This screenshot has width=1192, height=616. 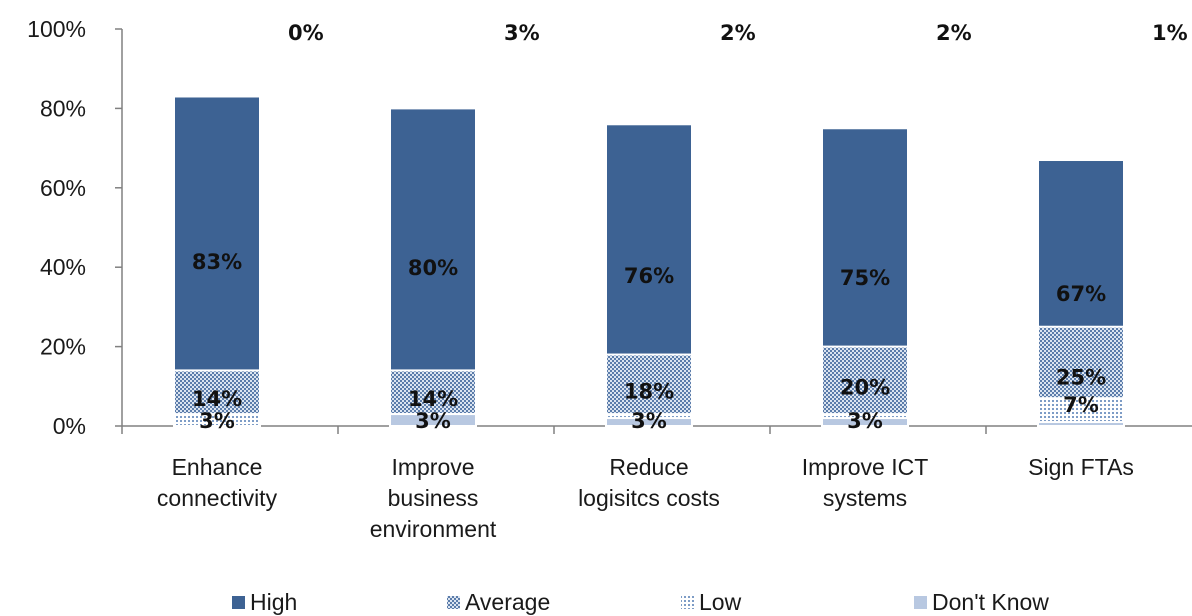 I want to click on category-label: systems, so click(x=865, y=498).